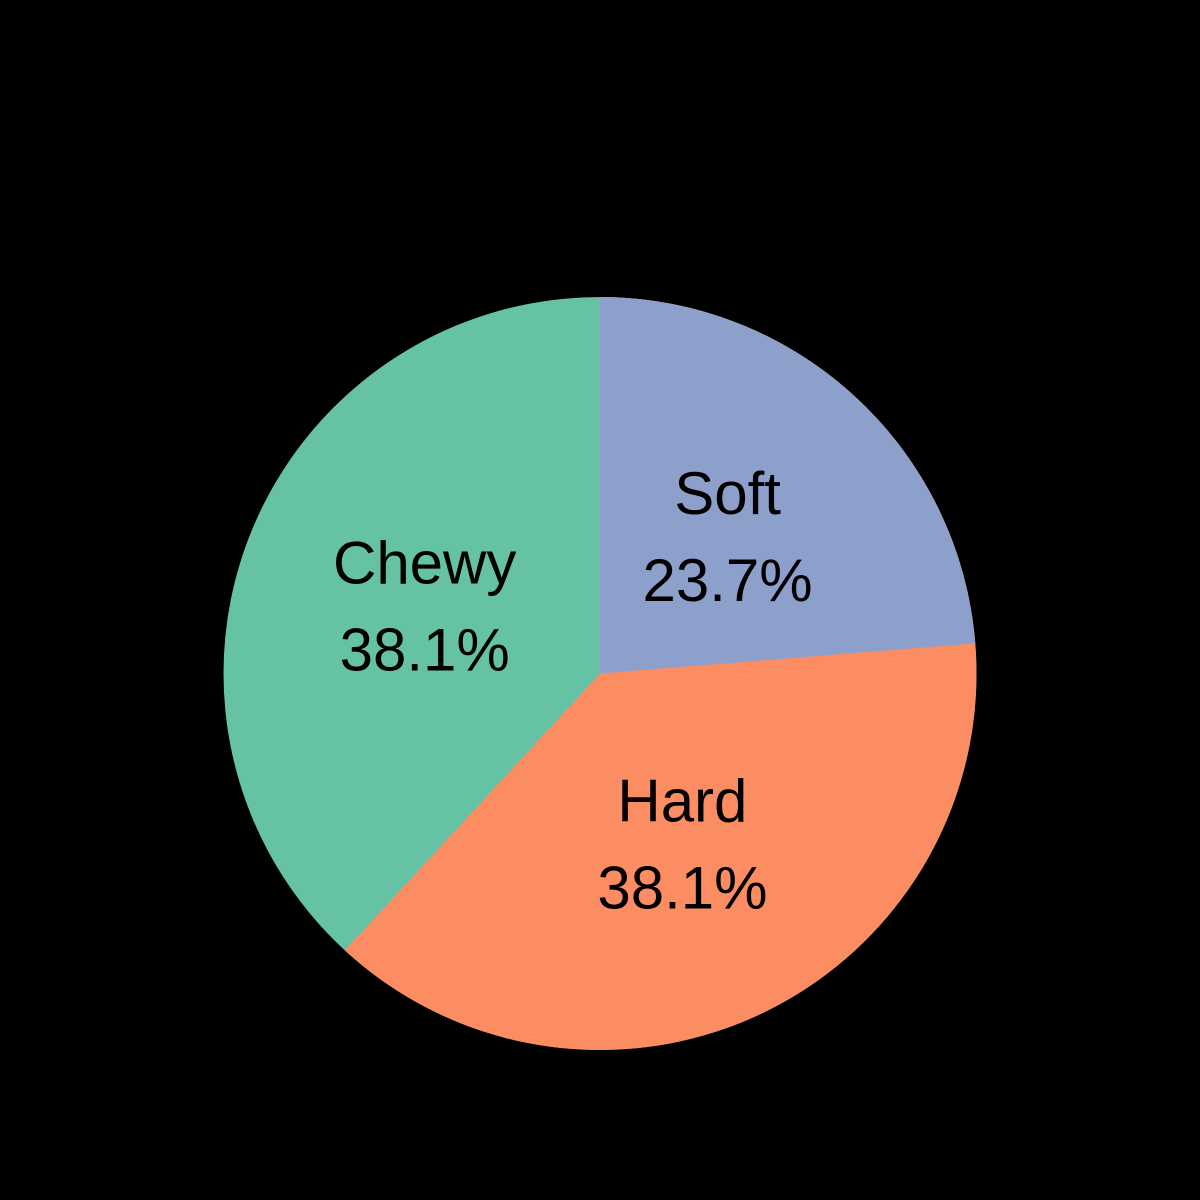 This screenshot has width=1200, height=1200. I want to click on svg-text: Hard, so click(682, 800).